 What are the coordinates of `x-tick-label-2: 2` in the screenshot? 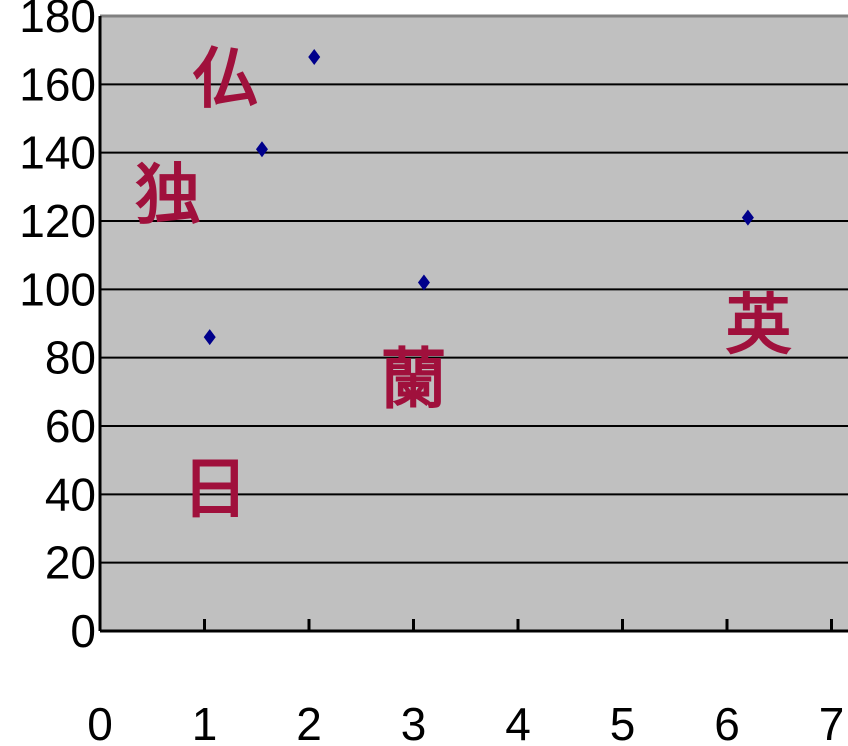 It's located at (309, 722).